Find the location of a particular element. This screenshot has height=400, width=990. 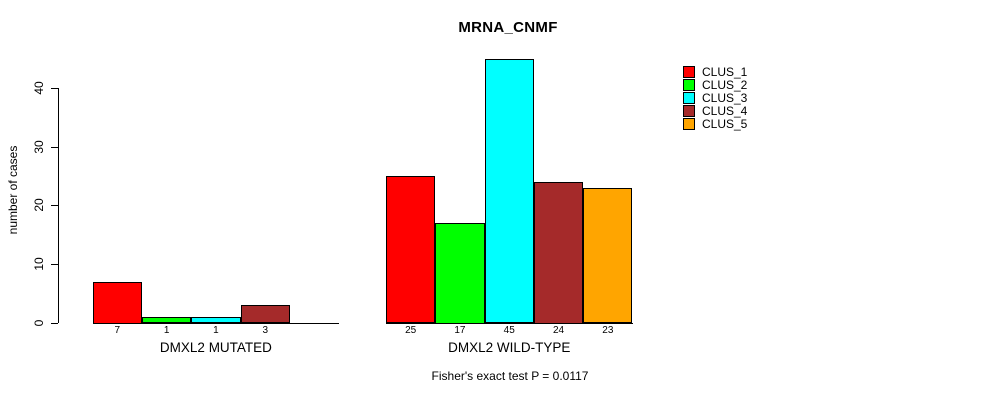

legend-label-clus-4: CLUS_4 is located at coordinates (725, 111).